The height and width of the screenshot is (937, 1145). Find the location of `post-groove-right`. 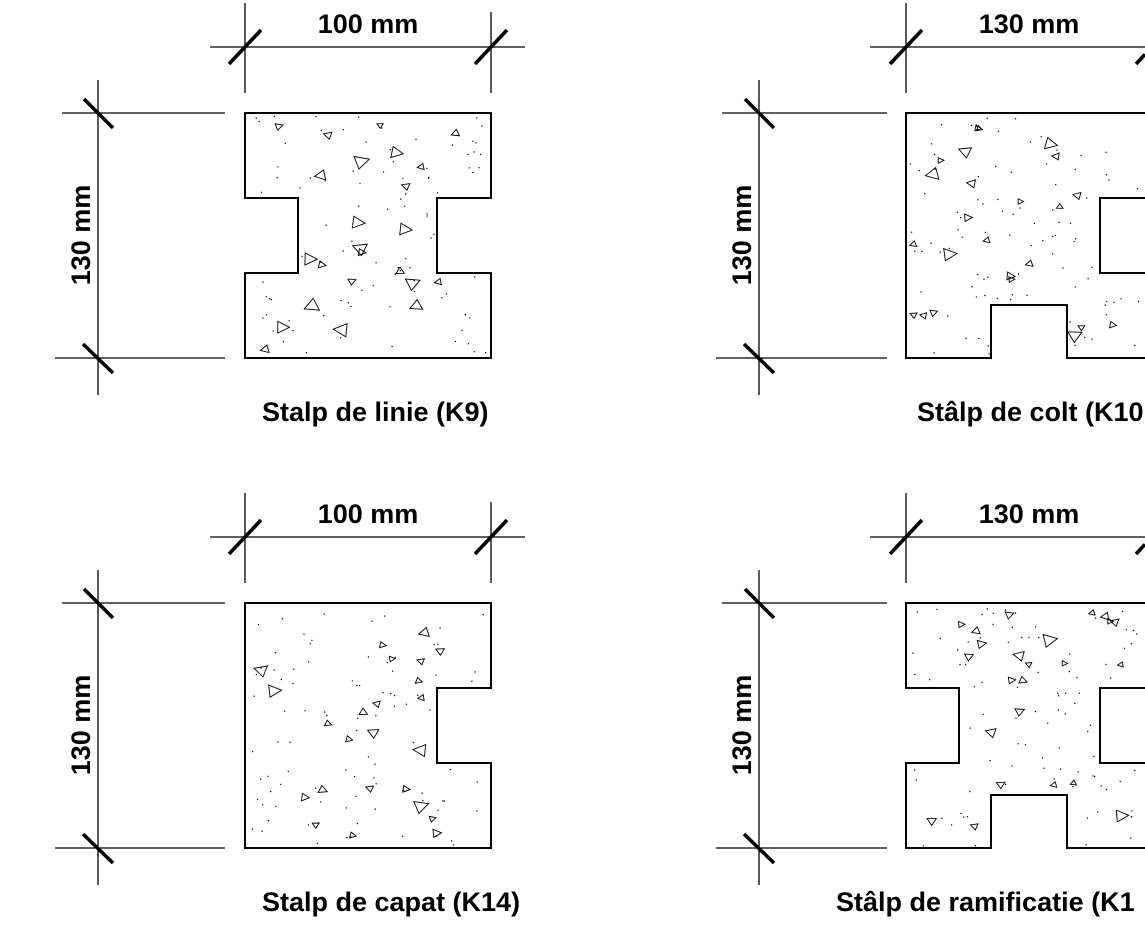

post-groove-right is located at coordinates (1122, 235).